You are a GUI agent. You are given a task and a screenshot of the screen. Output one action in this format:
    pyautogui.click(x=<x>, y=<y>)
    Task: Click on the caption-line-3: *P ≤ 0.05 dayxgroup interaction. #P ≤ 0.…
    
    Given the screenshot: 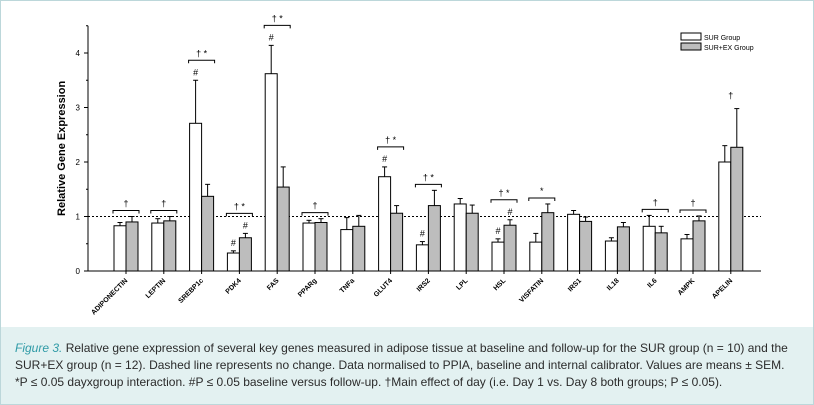 What is the action you would take?
    pyautogui.click(x=369, y=382)
    